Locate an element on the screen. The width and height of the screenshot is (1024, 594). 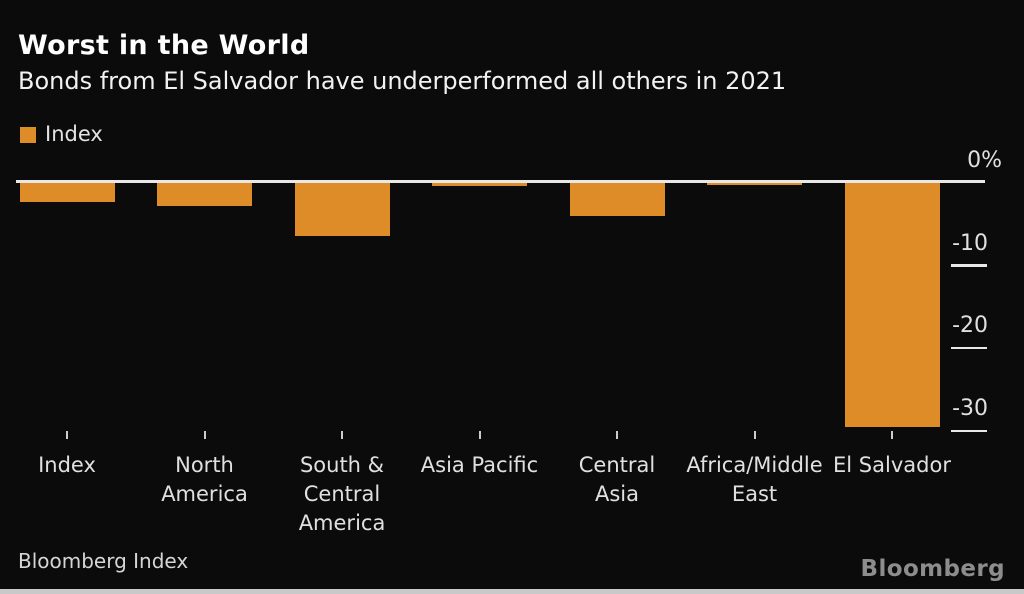
category-label: El Salvador is located at coordinates (892, 465).